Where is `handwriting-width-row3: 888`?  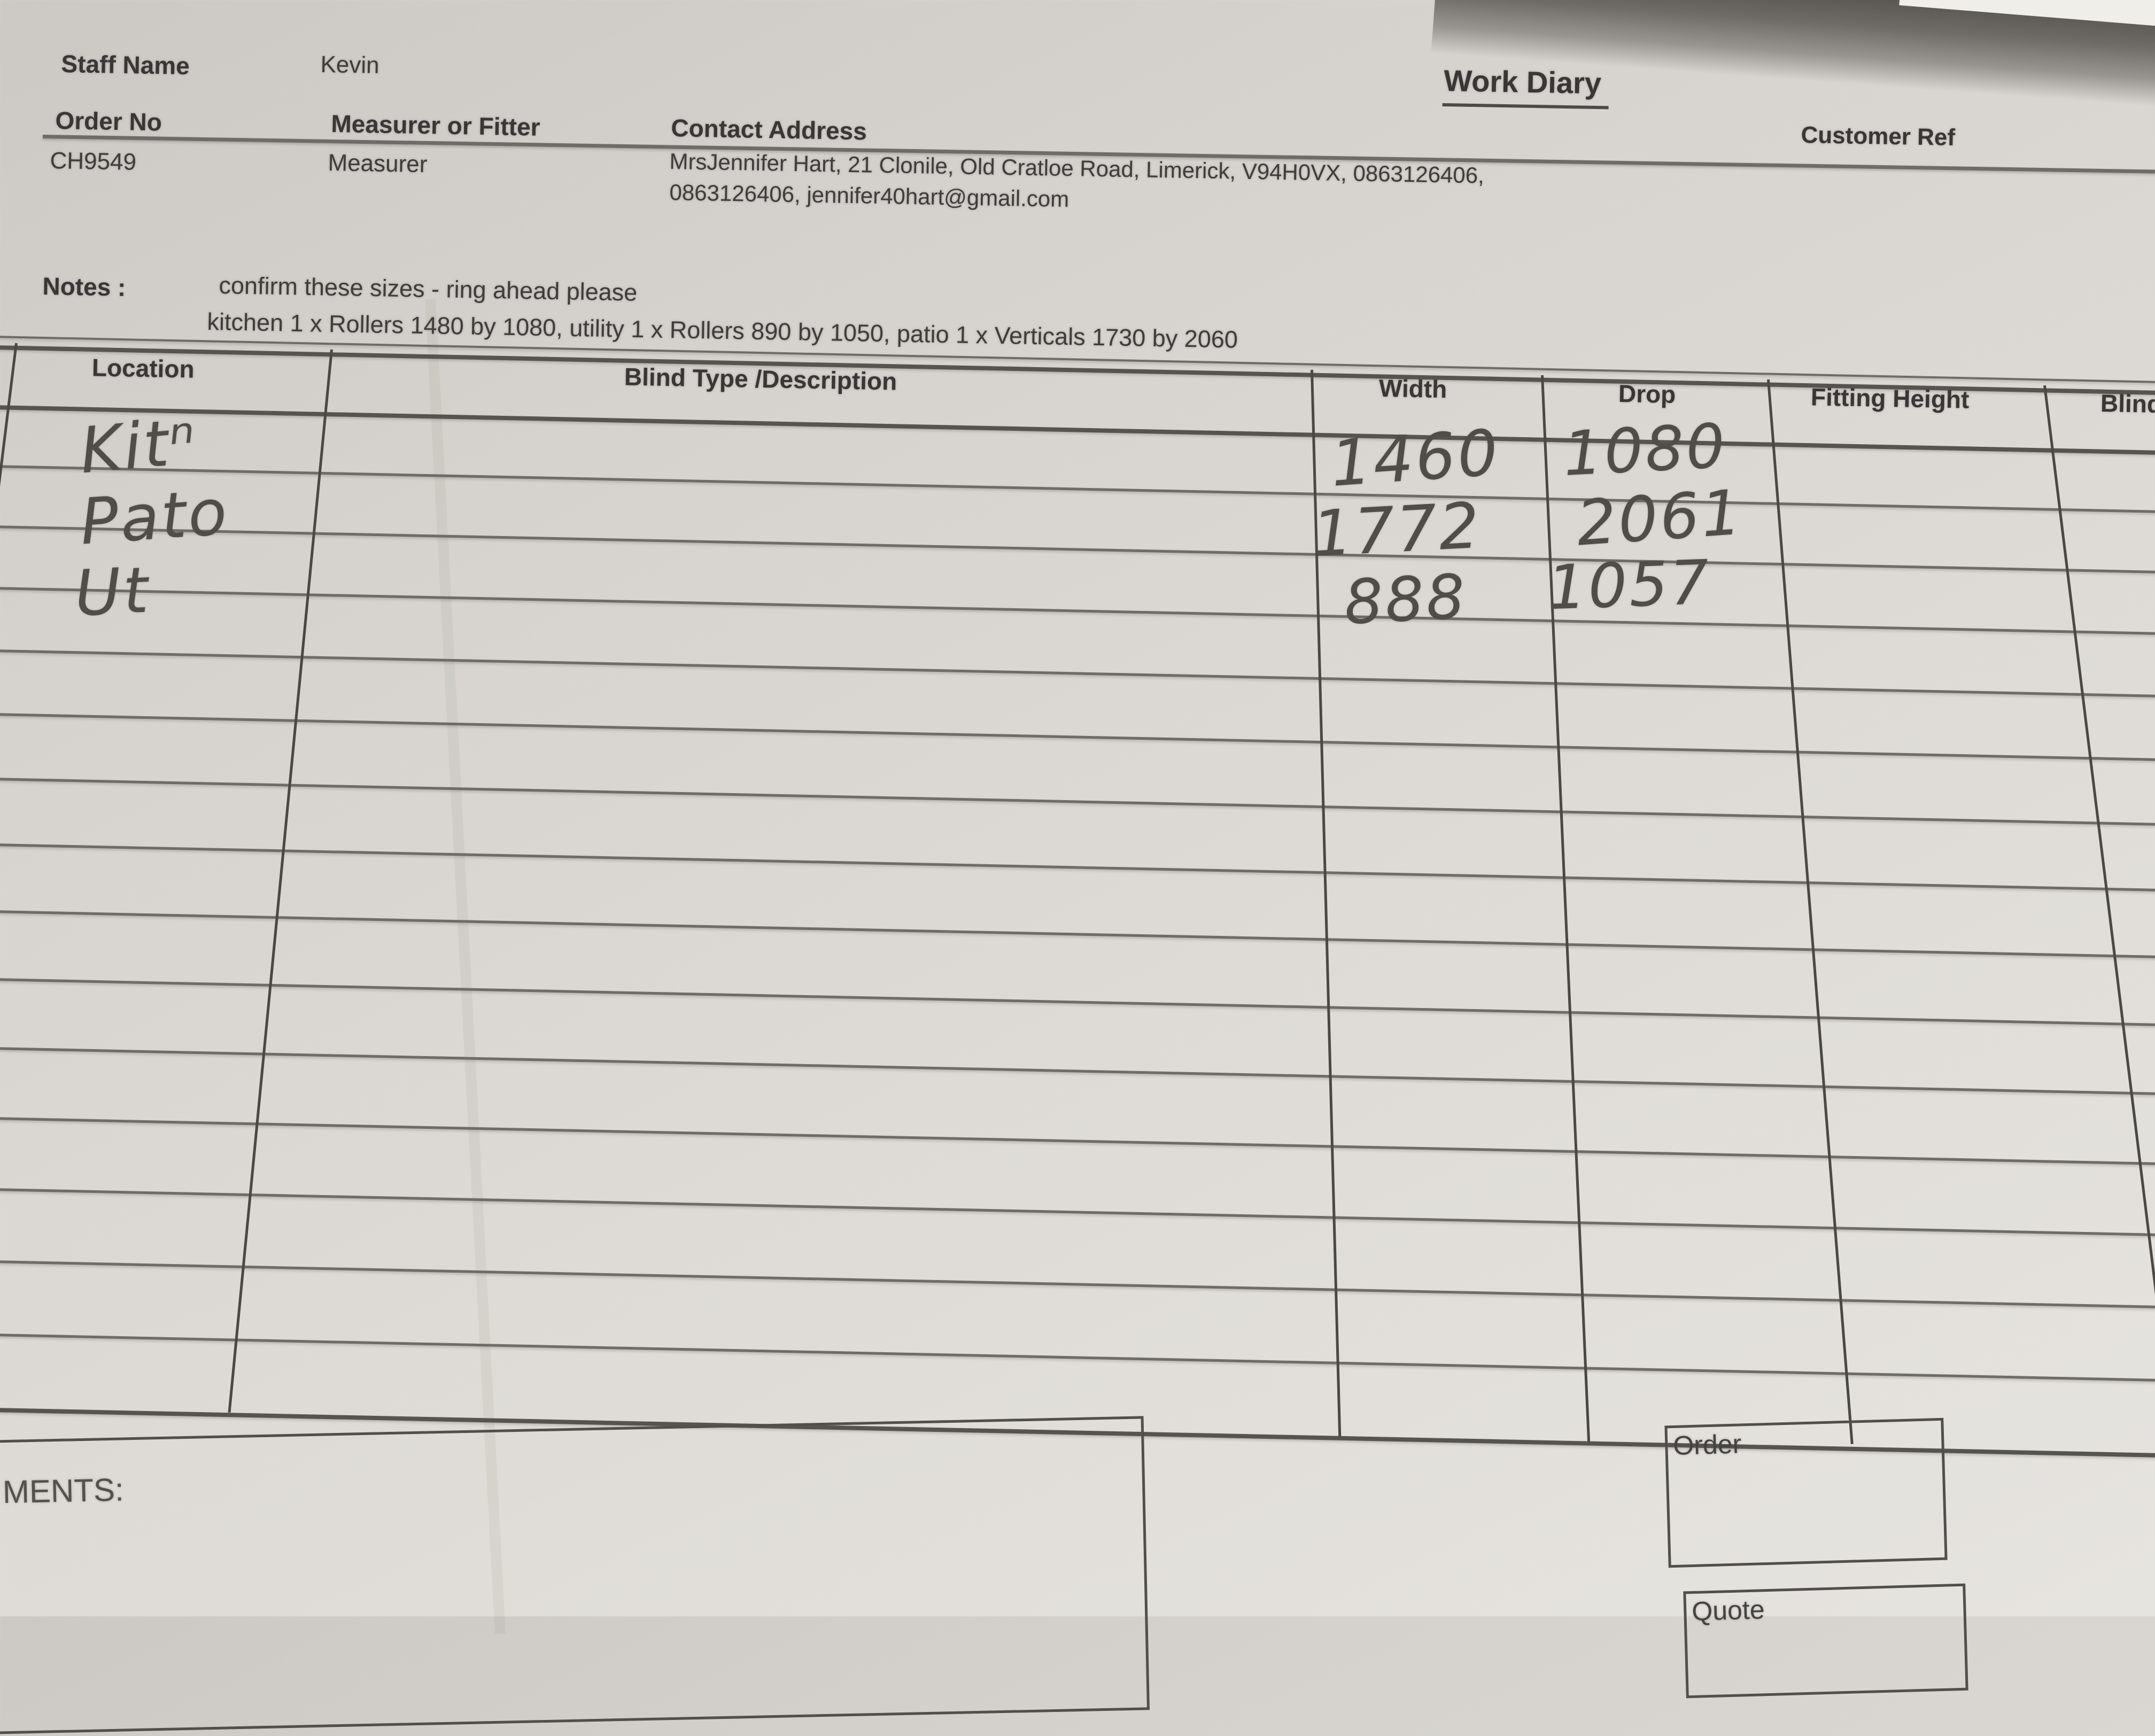 handwriting-width-row3: 888 is located at coordinates (1405, 599).